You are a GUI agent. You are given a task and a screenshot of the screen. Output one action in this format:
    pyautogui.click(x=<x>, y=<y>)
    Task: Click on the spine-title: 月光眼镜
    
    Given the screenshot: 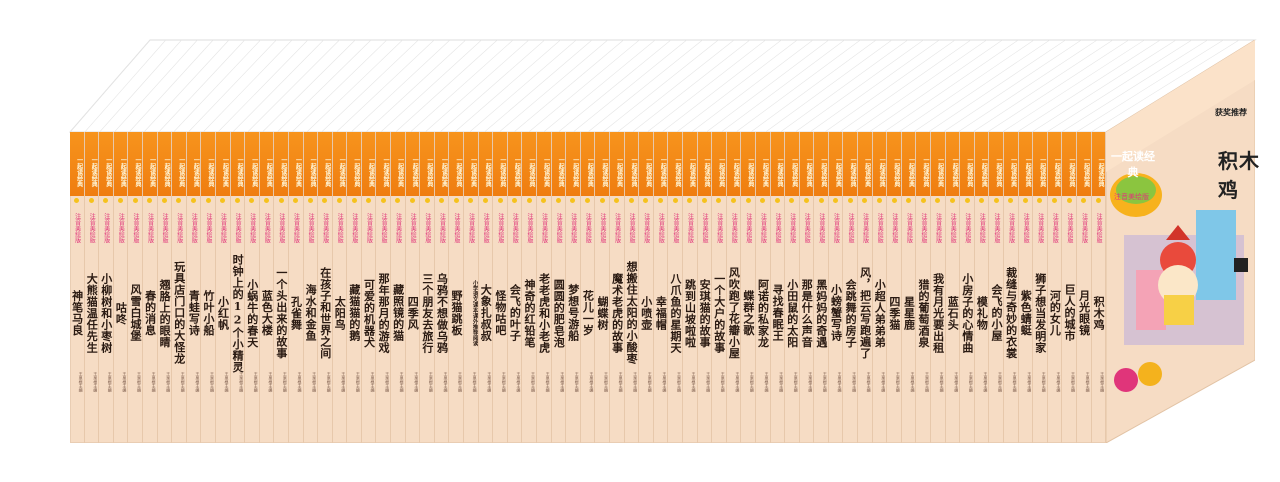 What is the action you would take?
    pyautogui.click(x=1084, y=313)
    